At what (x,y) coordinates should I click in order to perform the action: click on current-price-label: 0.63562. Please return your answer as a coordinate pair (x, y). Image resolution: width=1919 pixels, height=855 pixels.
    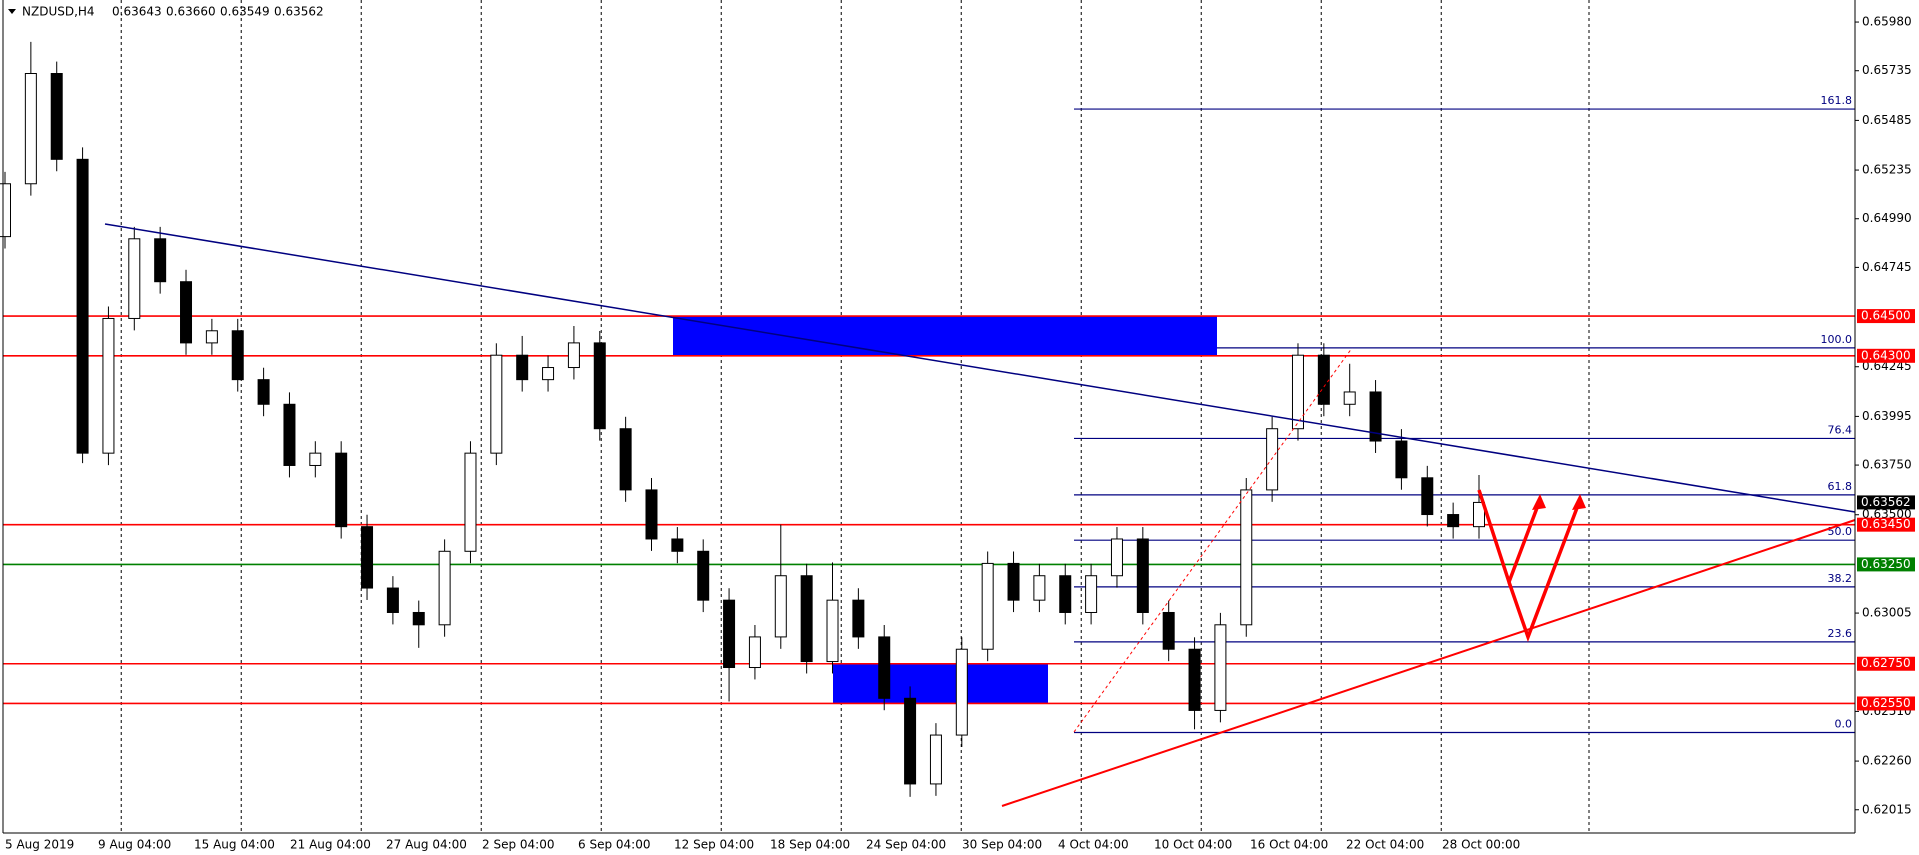
    Looking at the image, I should click on (1886, 502).